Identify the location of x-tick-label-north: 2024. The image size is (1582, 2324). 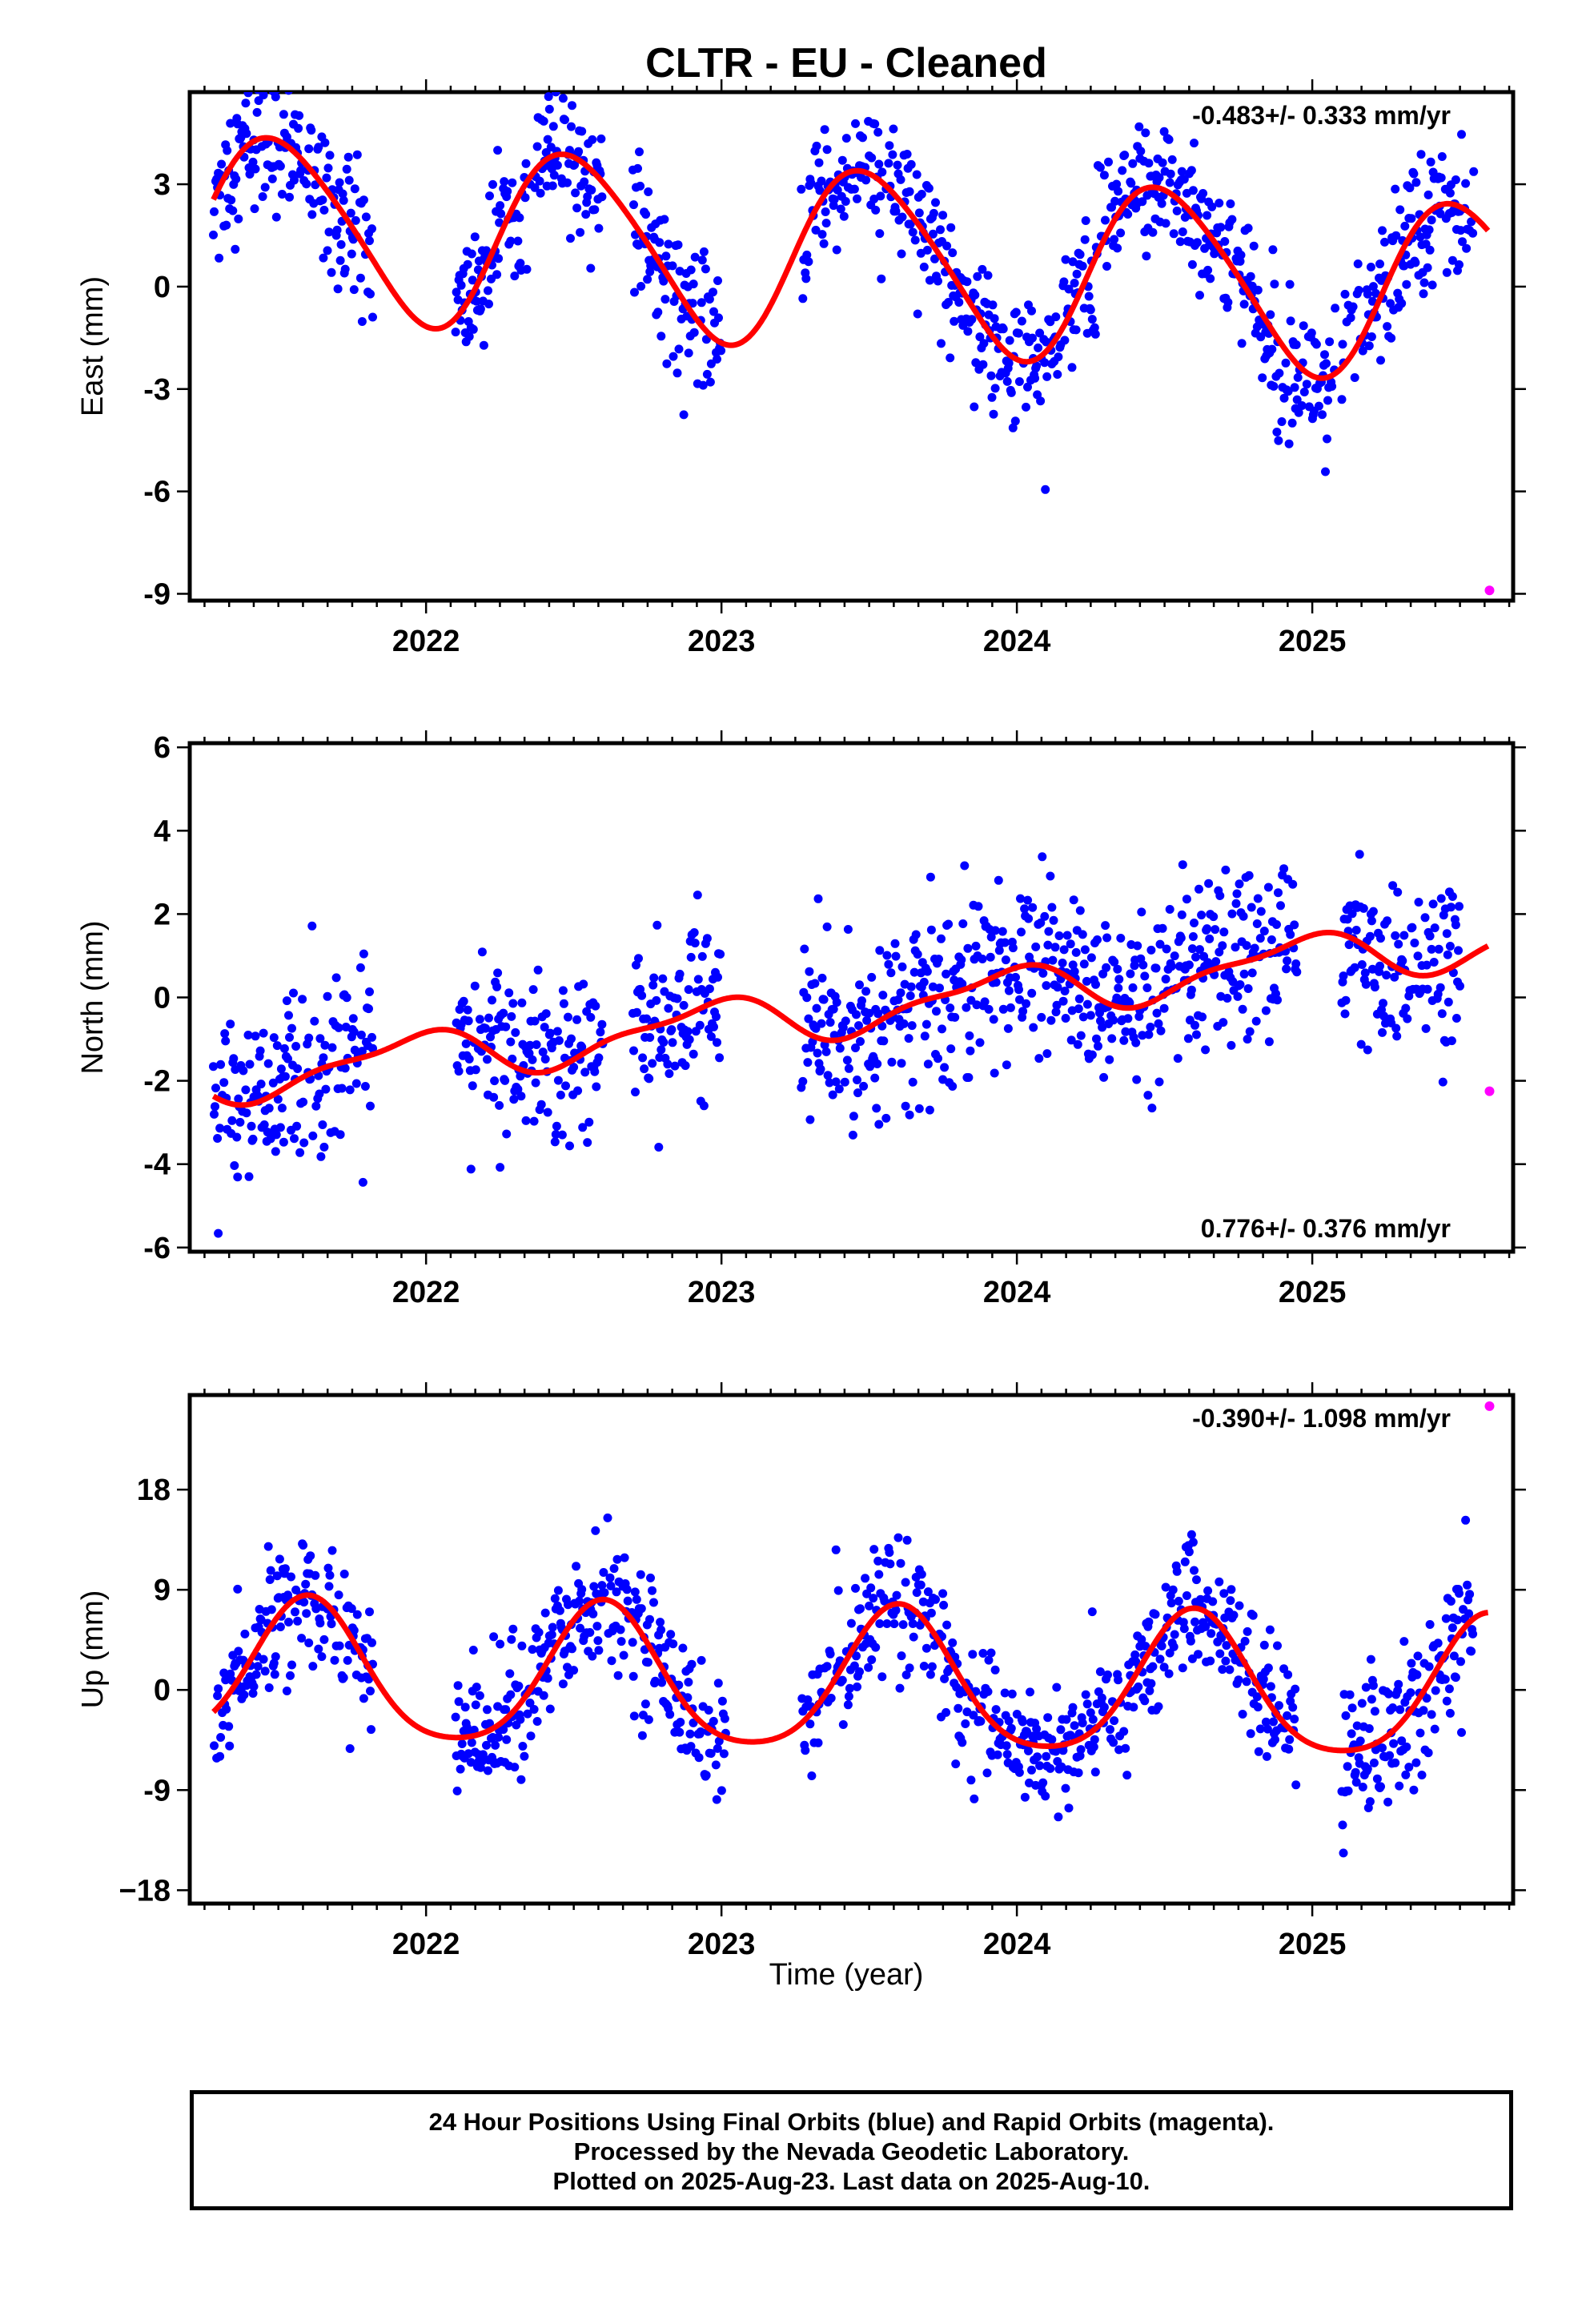
(1017, 1292).